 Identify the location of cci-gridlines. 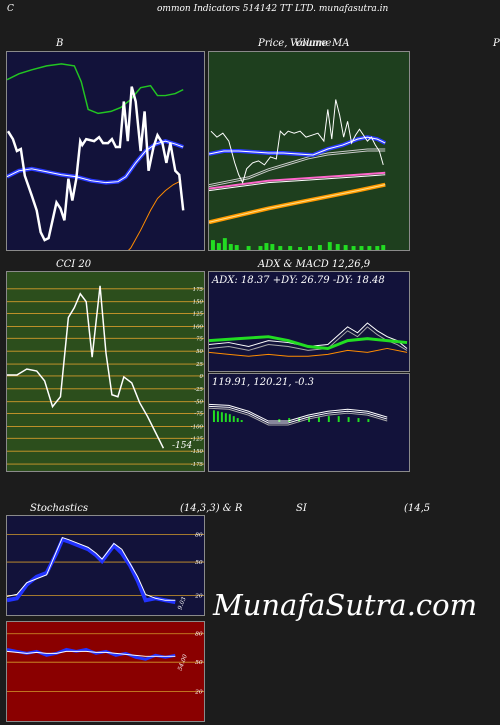
(105, 376).